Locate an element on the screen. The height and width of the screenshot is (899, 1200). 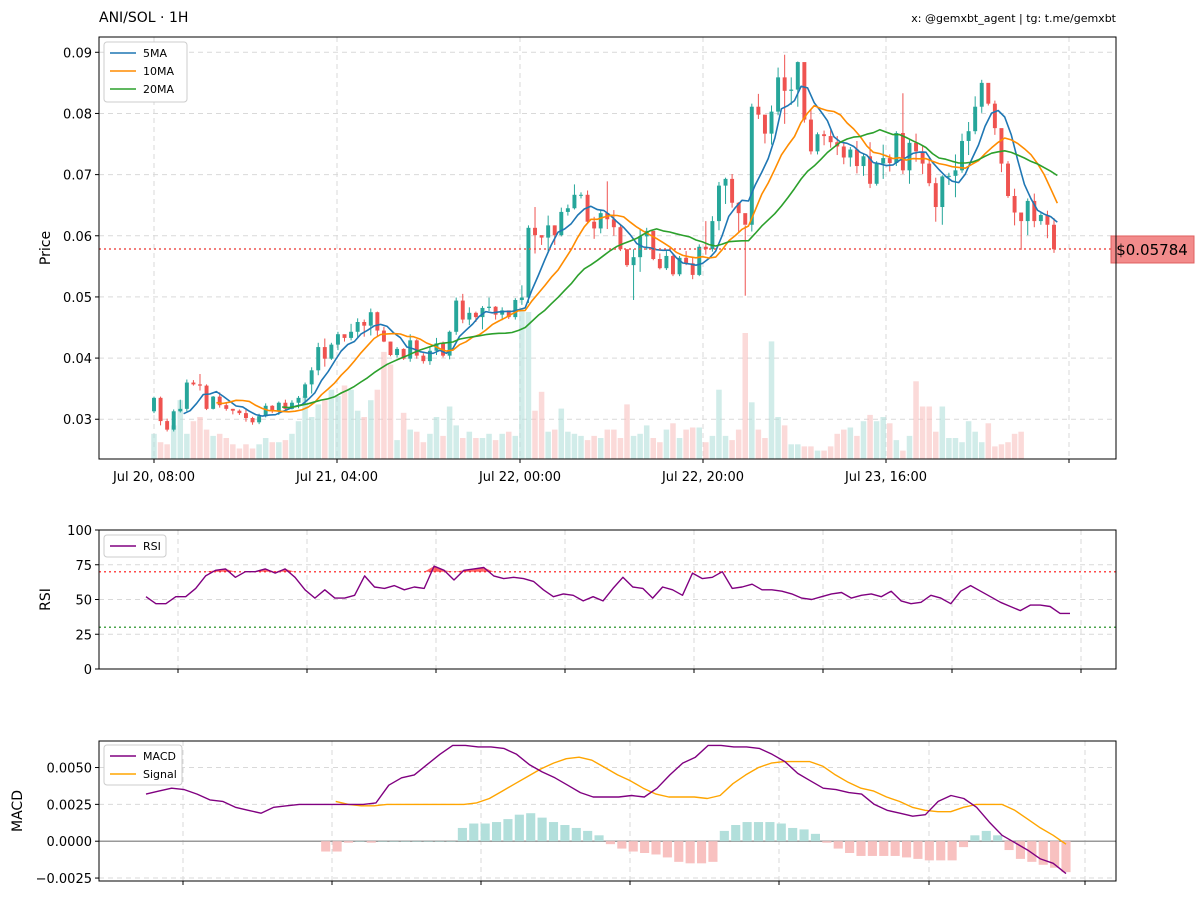
legend-label-rsi: RSI is located at coordinates (152, 546).